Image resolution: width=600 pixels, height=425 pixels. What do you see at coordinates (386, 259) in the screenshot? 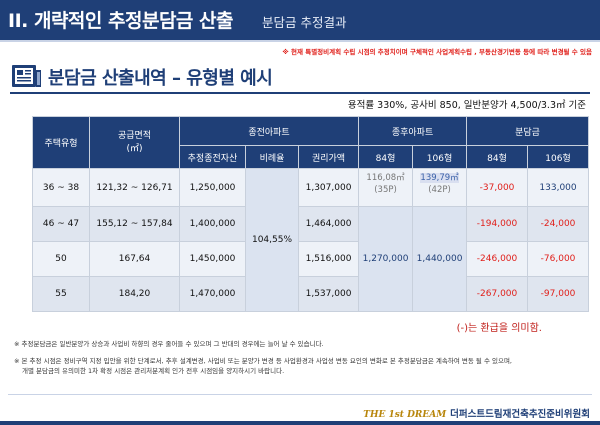
I see `cell-new-84-price: 1,270,000` at bounding box center [386, 259].